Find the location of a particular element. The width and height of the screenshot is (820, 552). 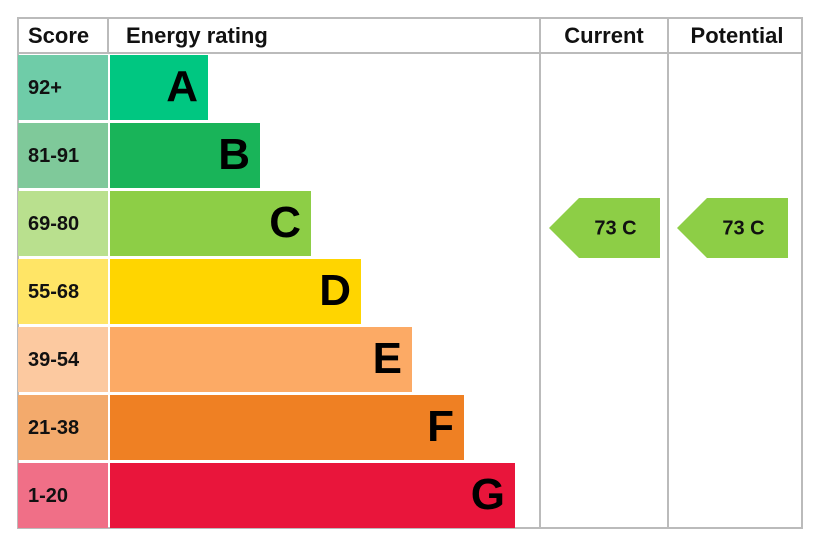

header-potential: Potential is located at coordinates (737, 35).